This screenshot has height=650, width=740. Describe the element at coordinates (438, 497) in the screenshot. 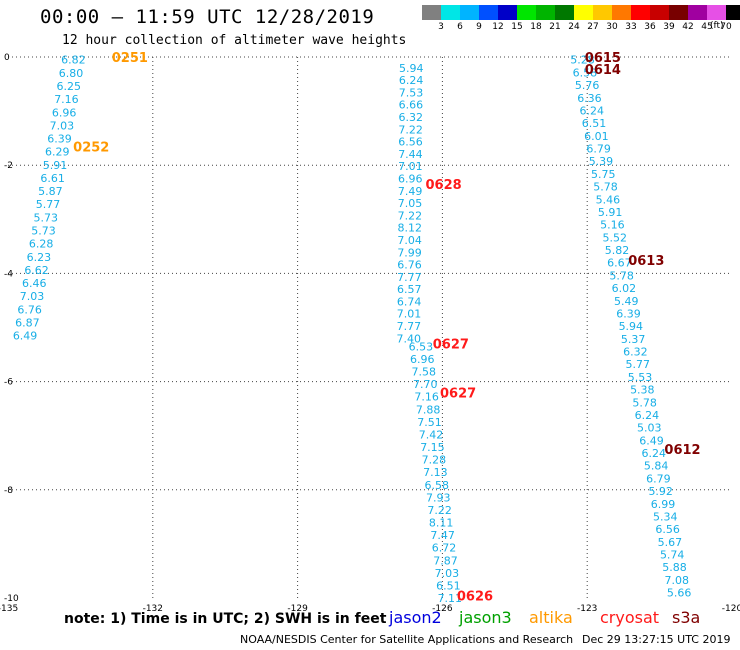

I see `wave-height-value: 7.93` at that location.